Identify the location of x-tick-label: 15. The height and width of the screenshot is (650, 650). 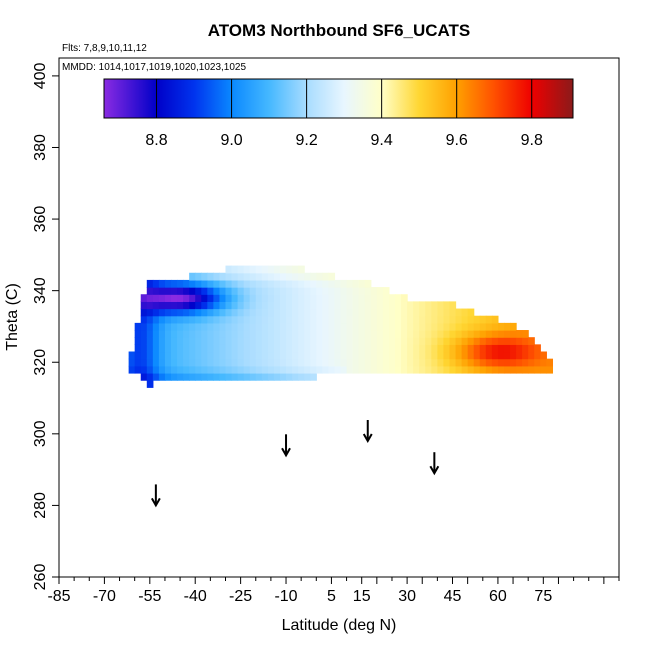
(362, 596).